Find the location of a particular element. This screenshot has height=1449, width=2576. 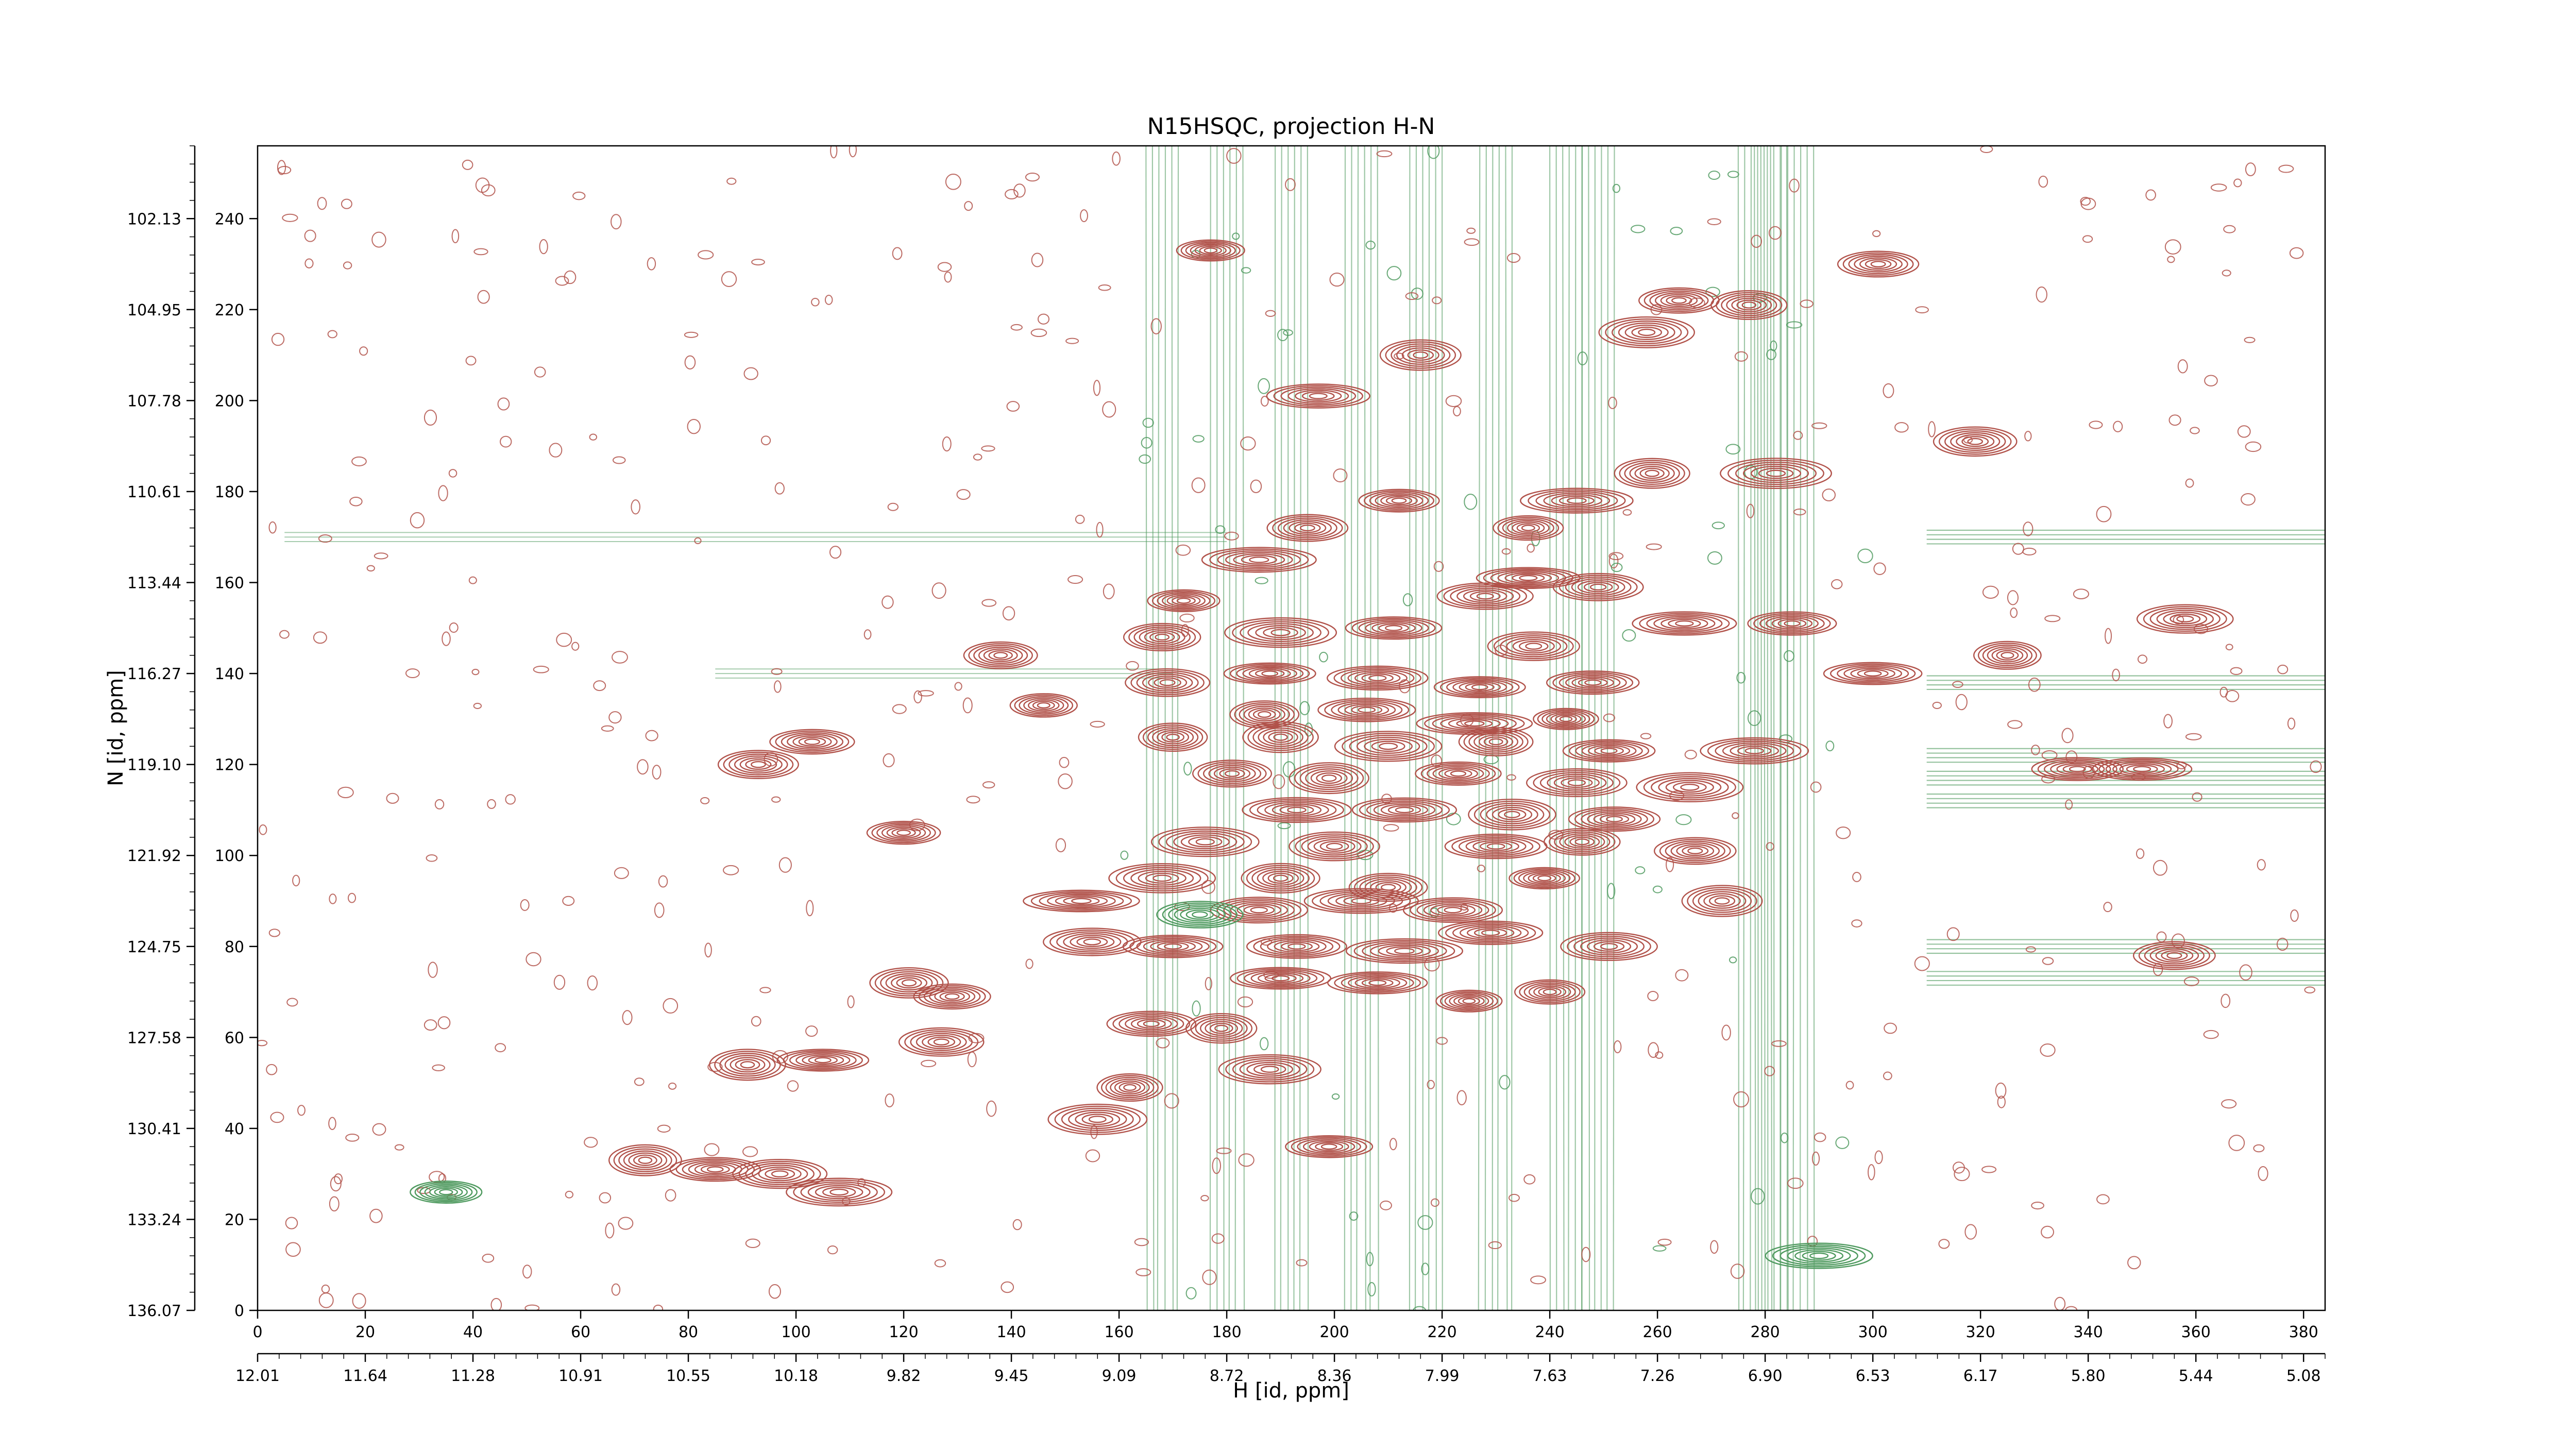

ppm-tick-label: 11.64 is located at coordinates (365, 1376).